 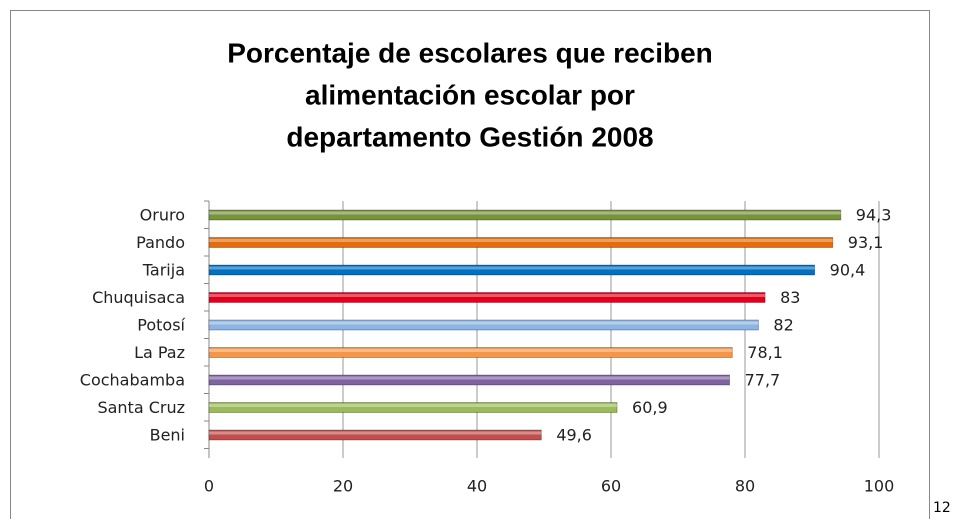 What do you see at coordinates (765, 352) in the screenshot?
I see `value-label: 78,1` at bounding box center [765, 352].